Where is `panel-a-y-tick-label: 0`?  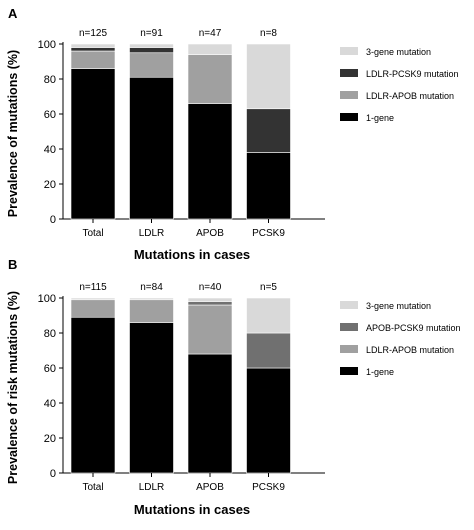 panel-a-y-tick-label: 0 is located at coordinates (53, 220).